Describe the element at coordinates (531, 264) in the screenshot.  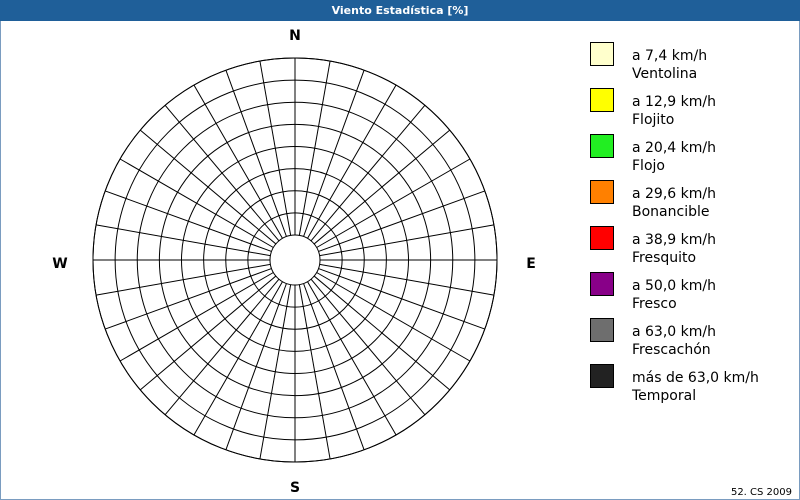
I see `direction-label: E` at that location.